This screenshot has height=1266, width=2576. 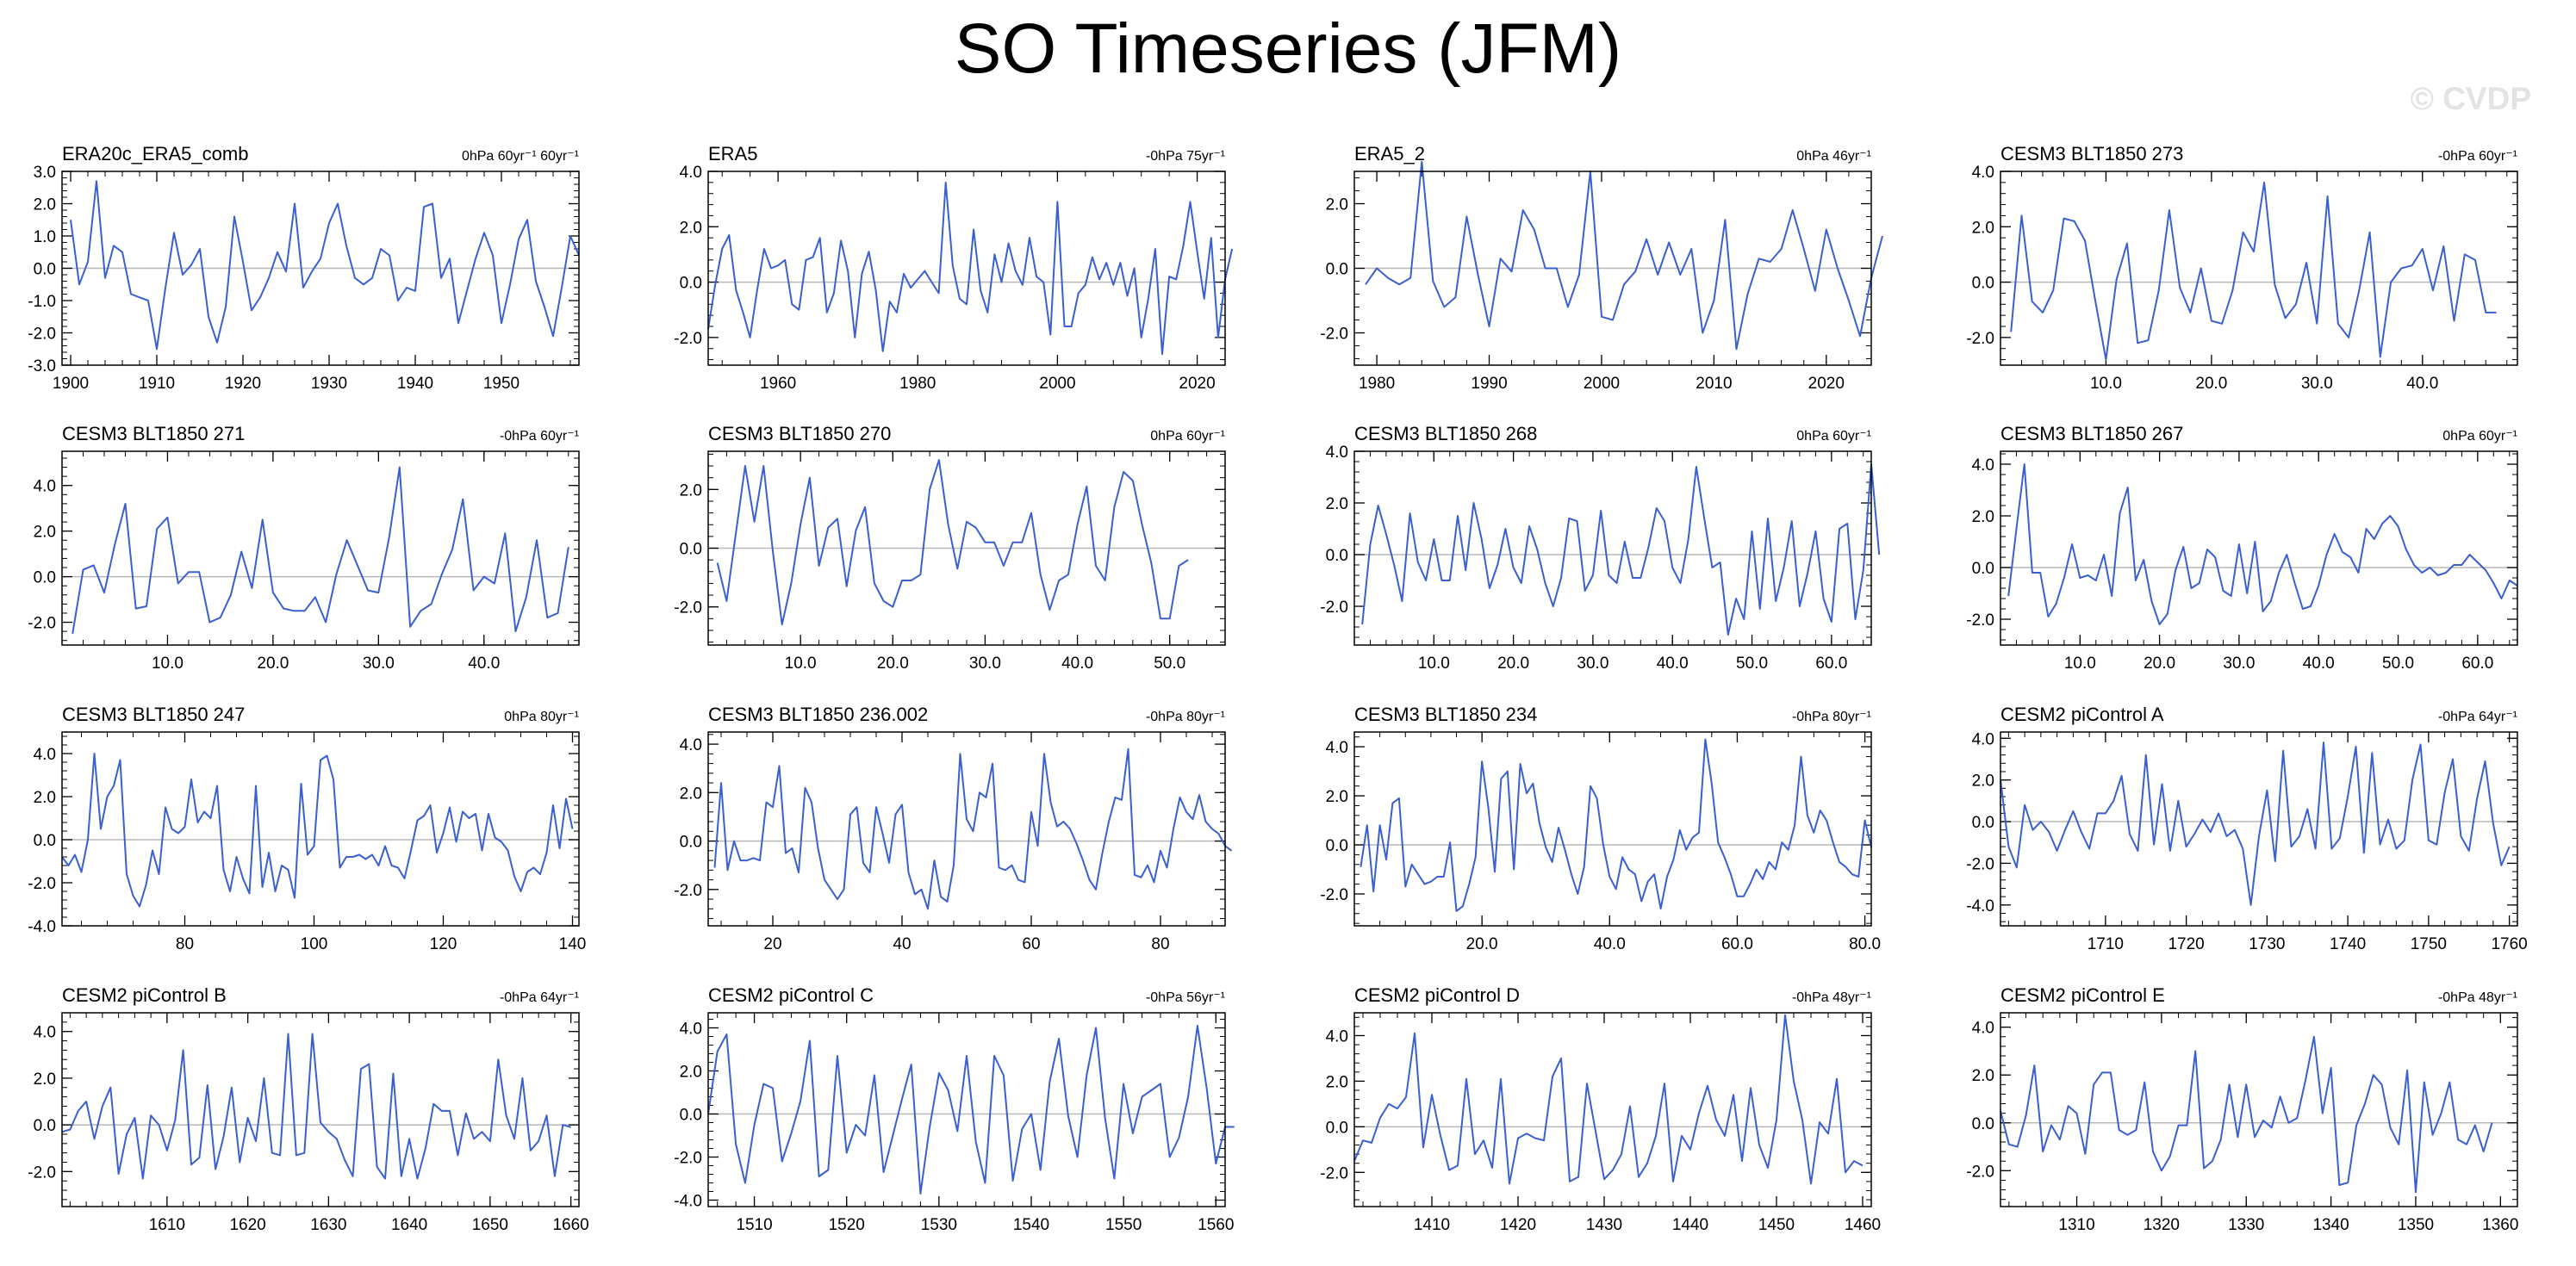 What do you see at coordinates (71, 384) in the screenshot?
I see `x-tick-label: 1900` at bounding box center [71, 384].